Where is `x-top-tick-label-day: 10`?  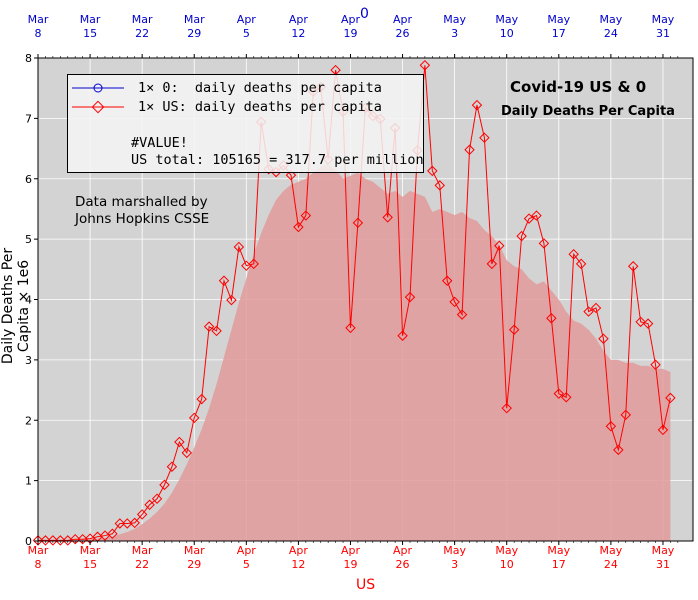
x-top-tick-label-day: 10 is located at coordinates (507, 33).